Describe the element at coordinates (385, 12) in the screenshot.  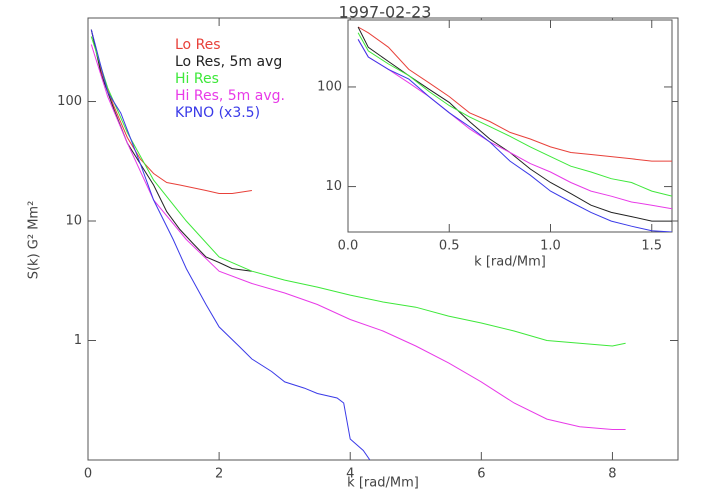
I see `chart-title: 1997-02-23` at that location.